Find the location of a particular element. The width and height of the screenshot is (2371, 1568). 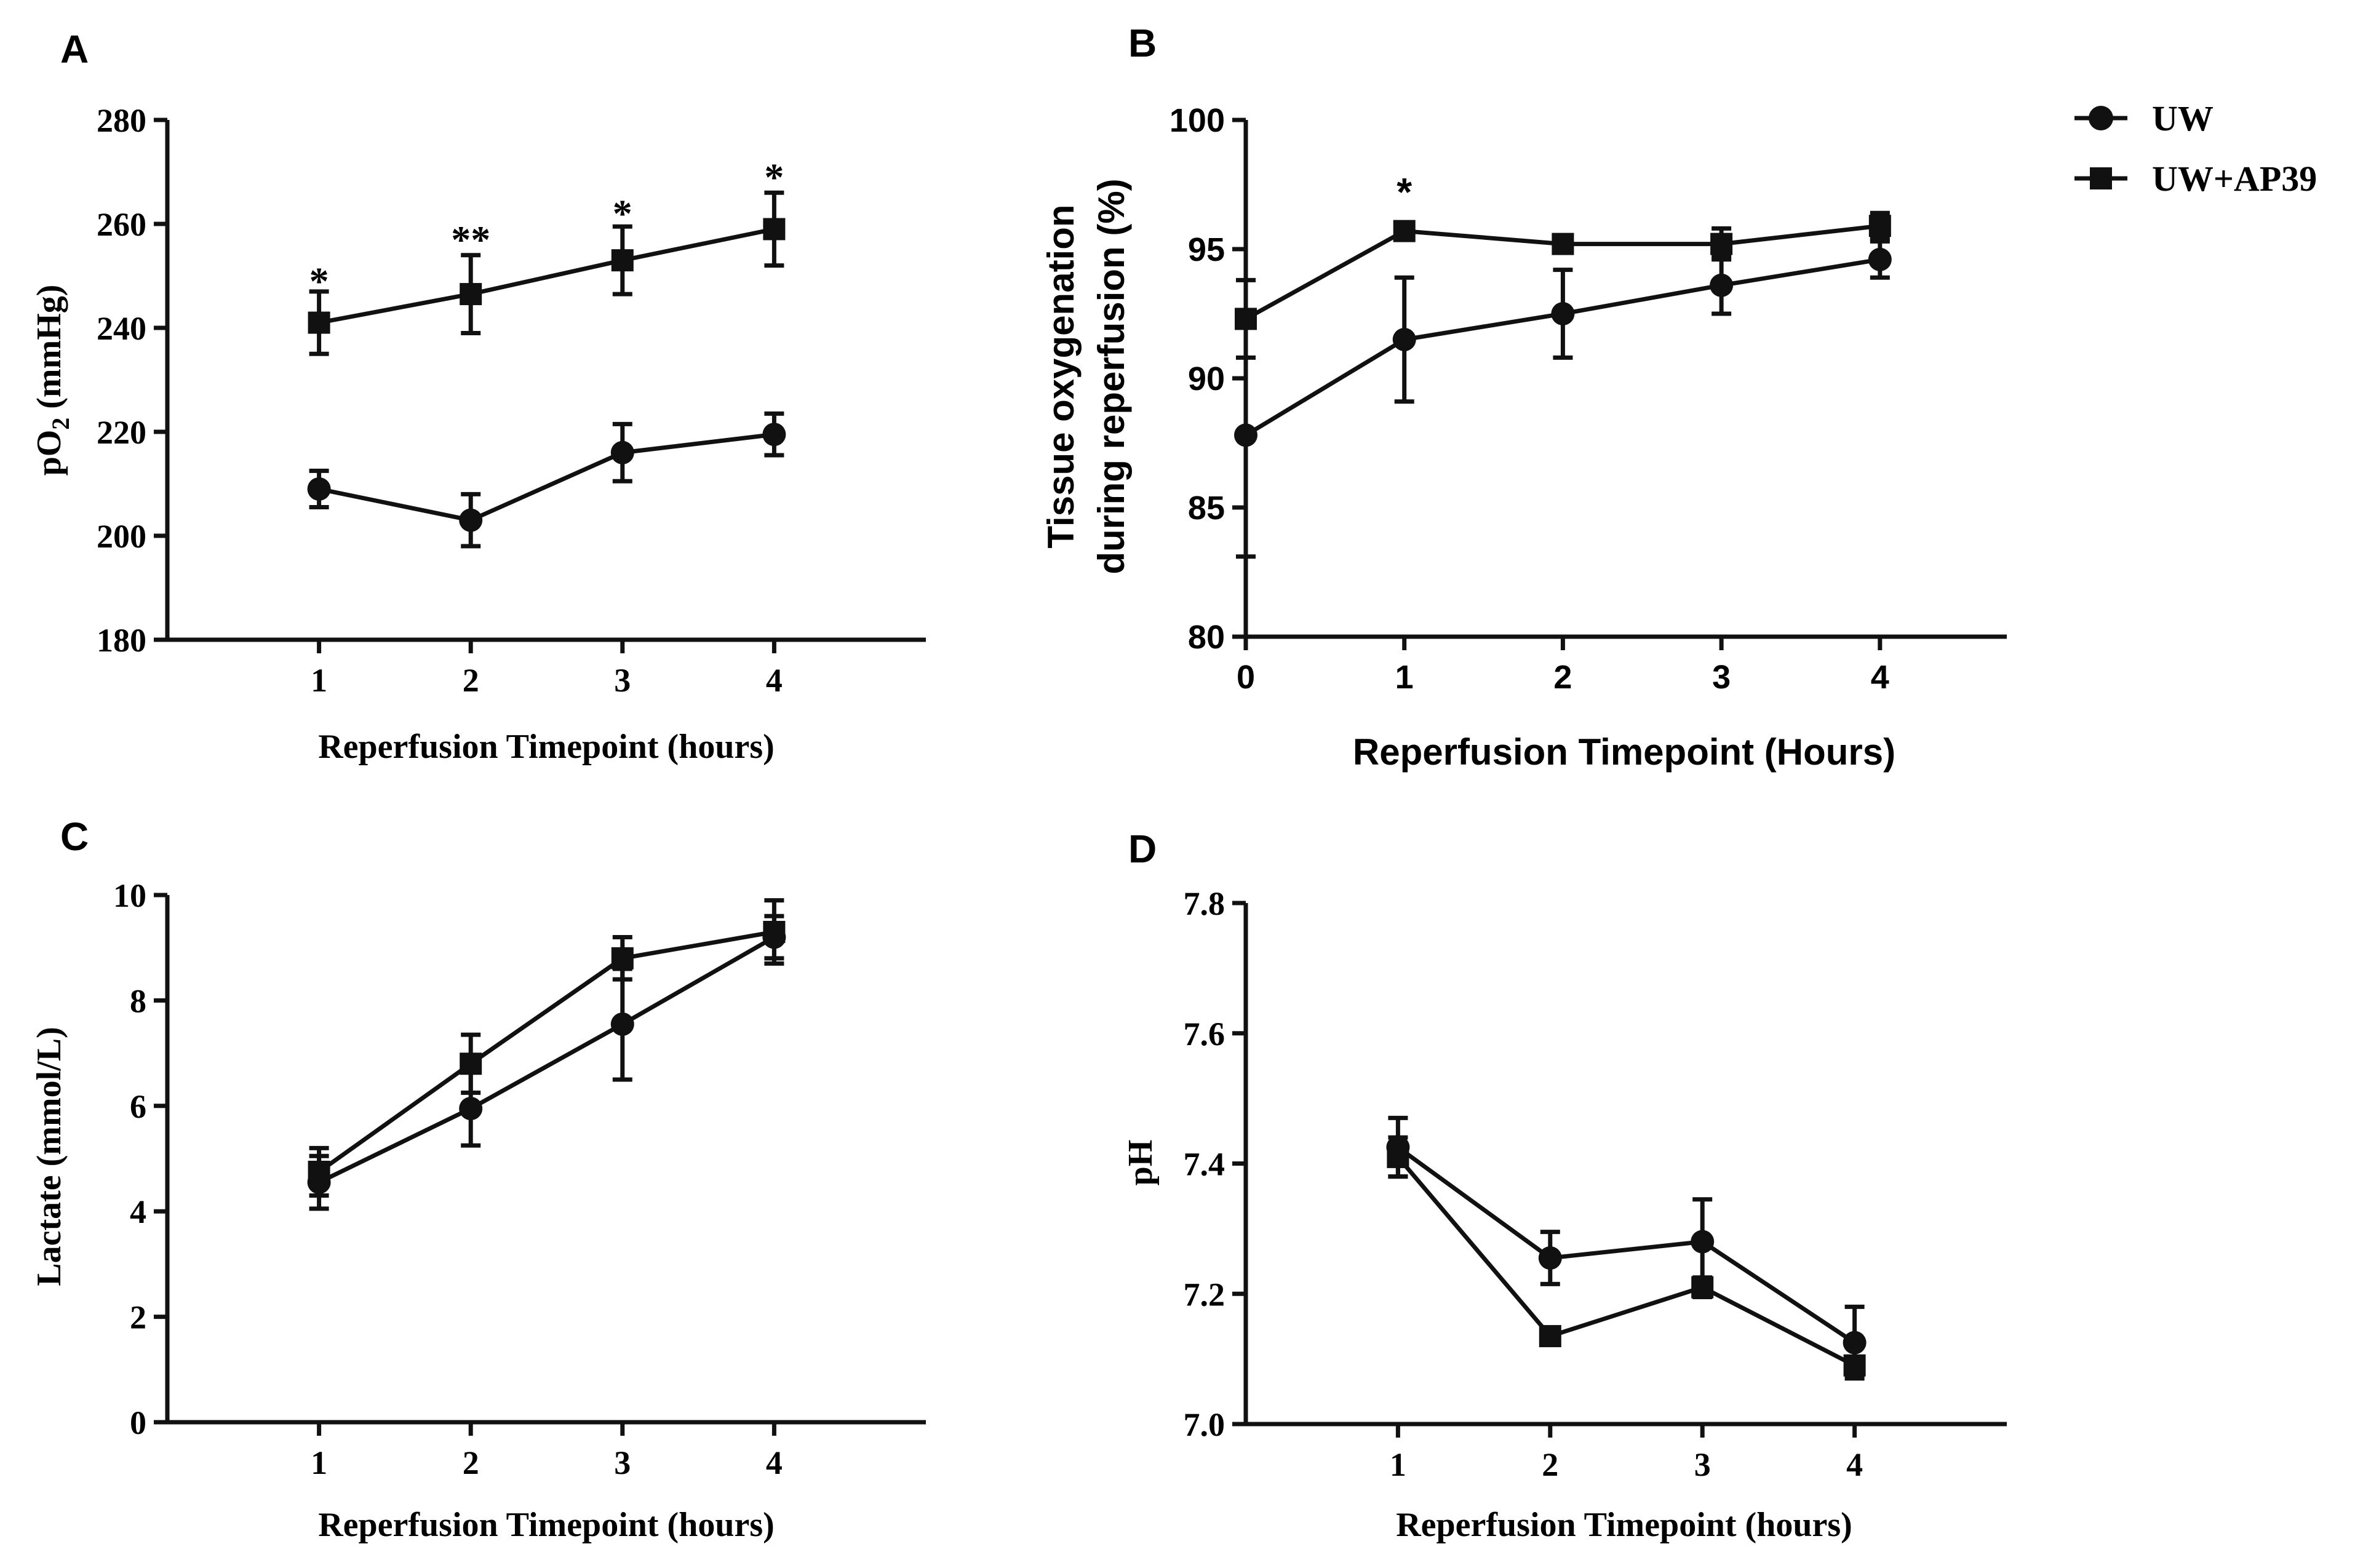

y-tick-label: 260 is located at coordinates (121, 225).